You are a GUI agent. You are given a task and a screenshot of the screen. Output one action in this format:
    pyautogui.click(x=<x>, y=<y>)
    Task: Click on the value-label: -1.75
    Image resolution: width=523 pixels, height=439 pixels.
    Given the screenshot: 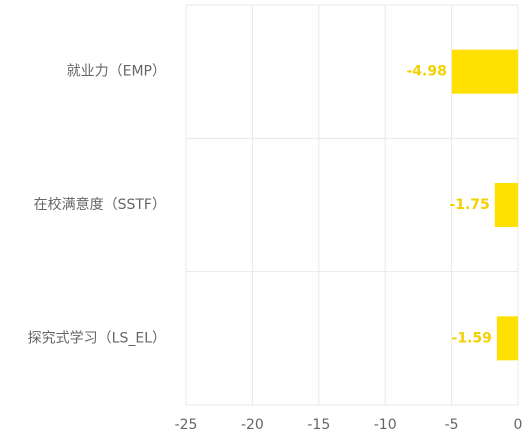 What is the action you would take?
    pyautogui.click(x=469, y=205)
    